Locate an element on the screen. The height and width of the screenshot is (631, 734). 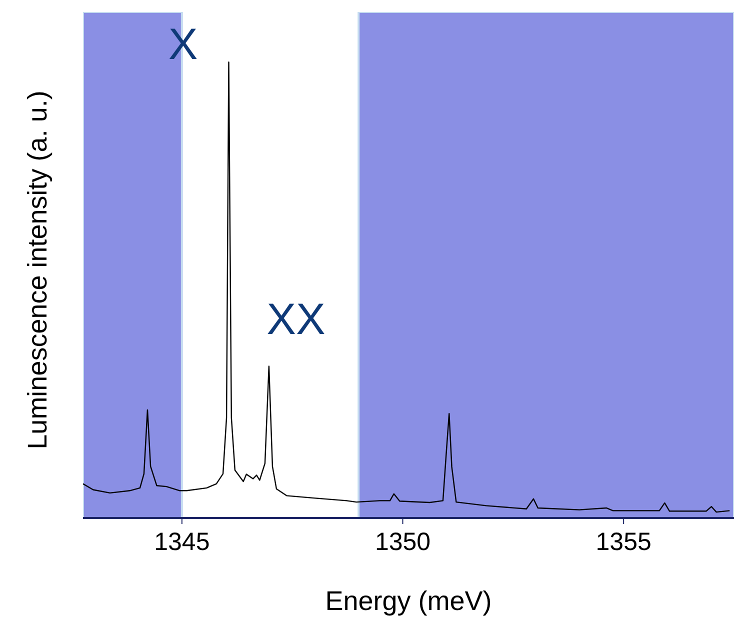
x-axis-title: Energy (meV) is located at coordinates (408, 601).